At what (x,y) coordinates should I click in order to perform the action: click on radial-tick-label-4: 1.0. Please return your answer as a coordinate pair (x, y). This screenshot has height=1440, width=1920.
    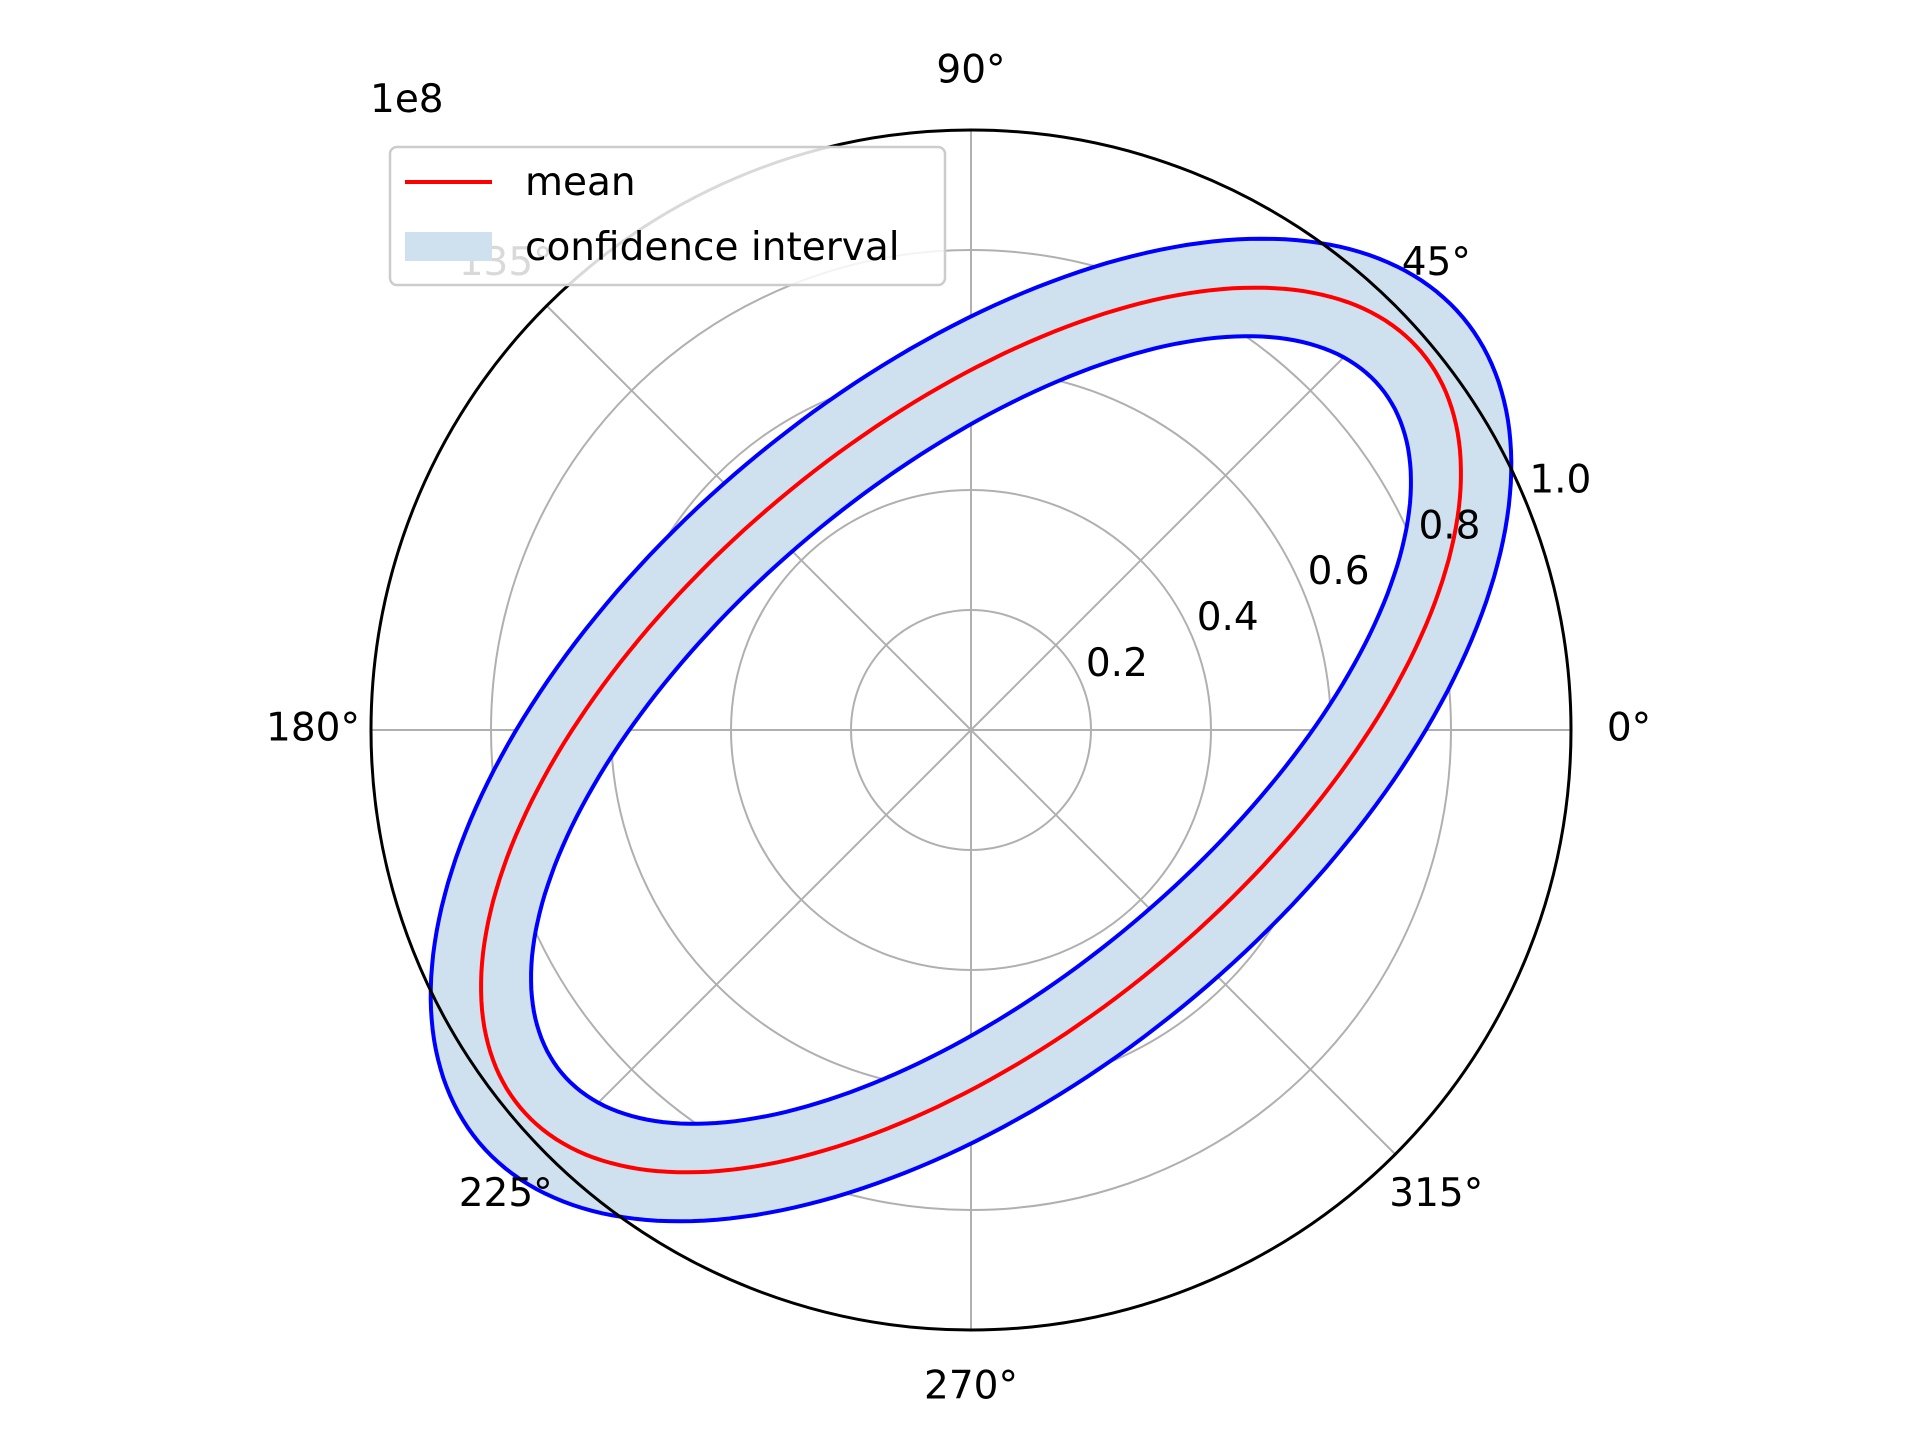
    Looking at the image, I should click on (1560, 479).